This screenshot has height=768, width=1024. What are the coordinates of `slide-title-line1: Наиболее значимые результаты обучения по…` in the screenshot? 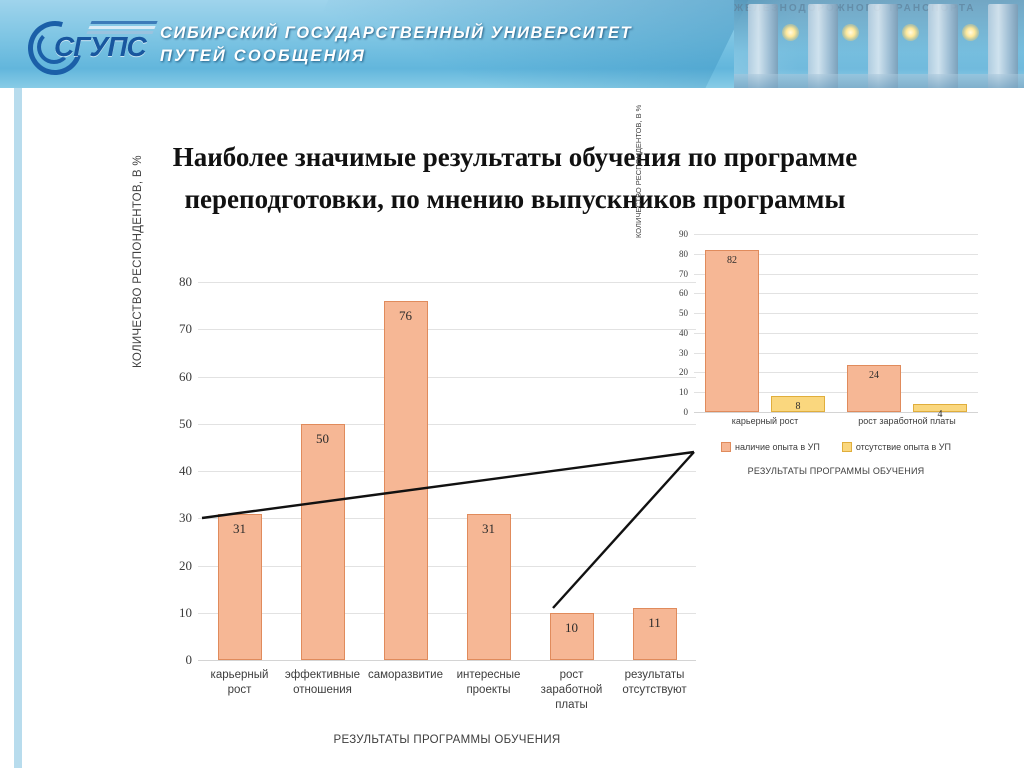 It's located at (515, 157).